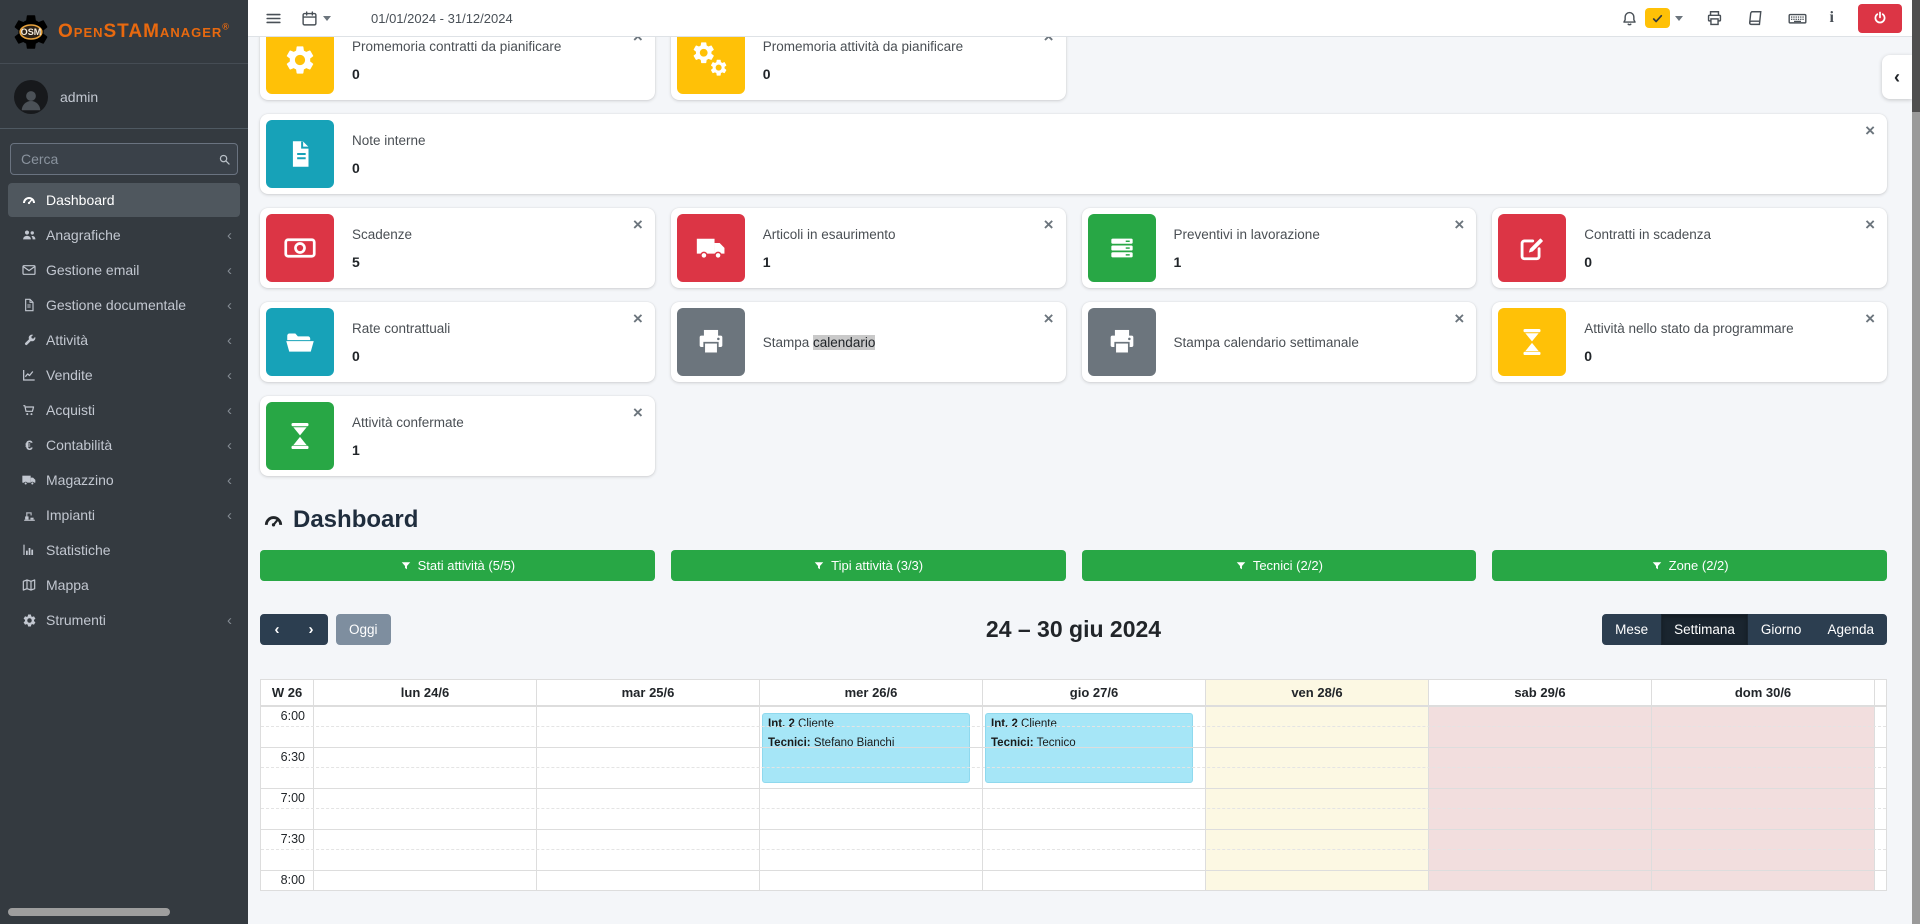 This screenshot has width=1920, height=924. Describe the element at coordinates (224, 159) in the screenshot. I see `search-button` at that location.